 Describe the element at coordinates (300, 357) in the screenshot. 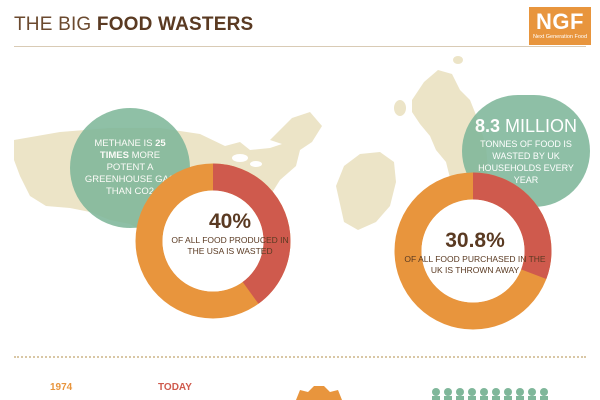

I see `section-divider` at that location.